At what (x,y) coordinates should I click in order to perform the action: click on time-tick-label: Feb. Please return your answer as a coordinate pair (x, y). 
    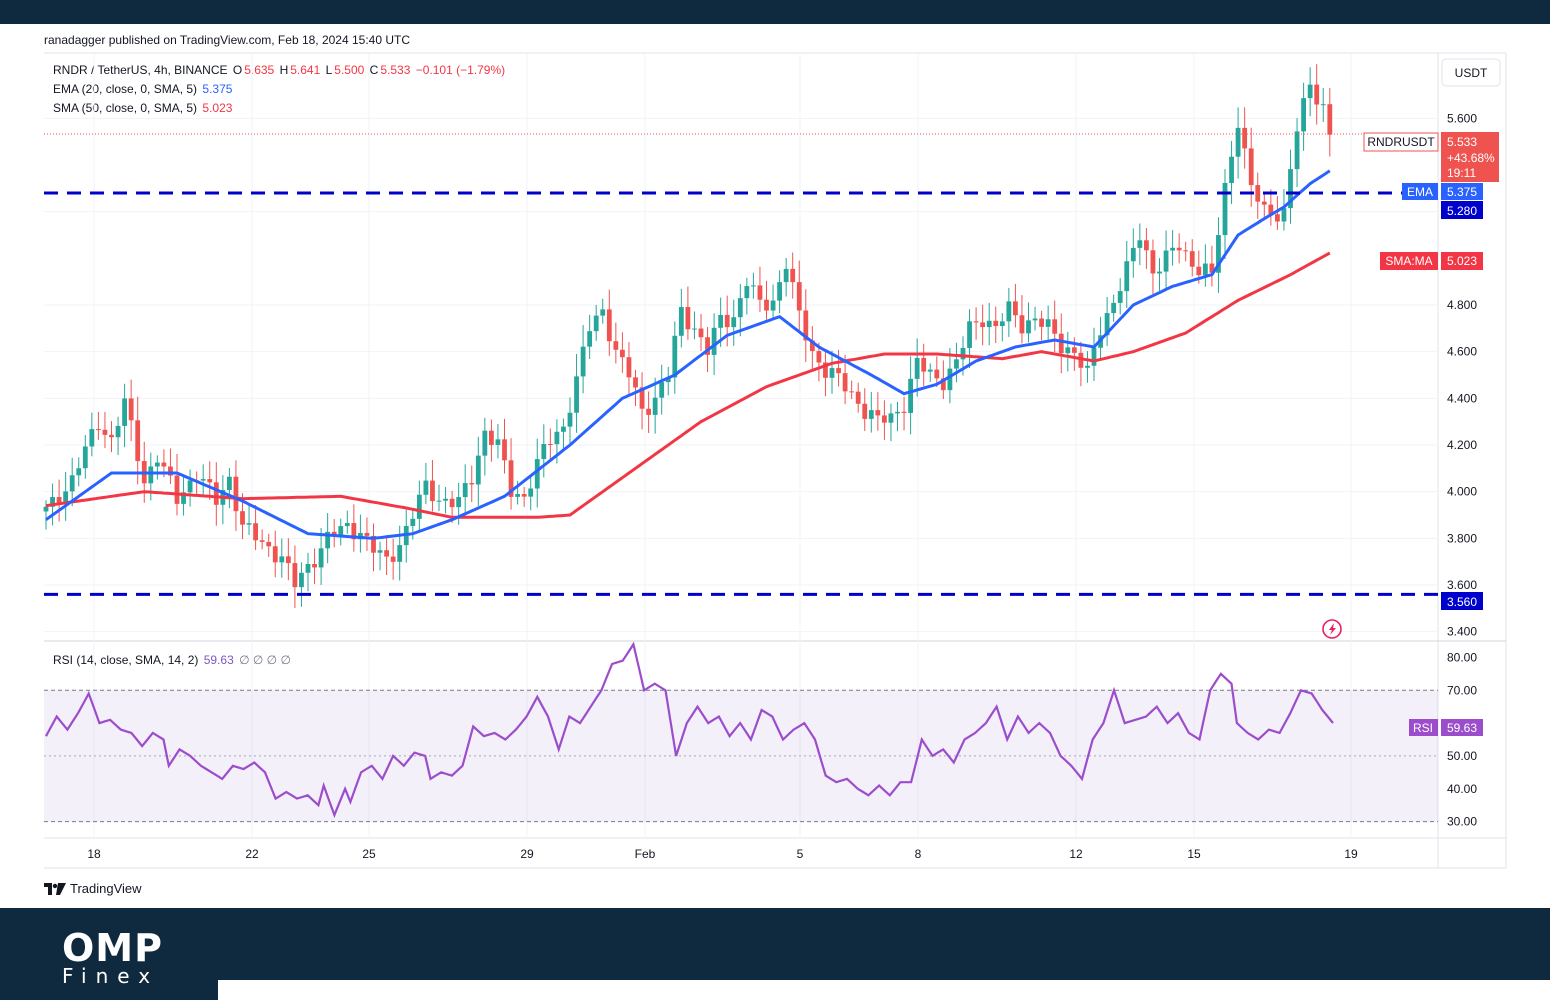
    Looking at the image, I should click on (645, 854).